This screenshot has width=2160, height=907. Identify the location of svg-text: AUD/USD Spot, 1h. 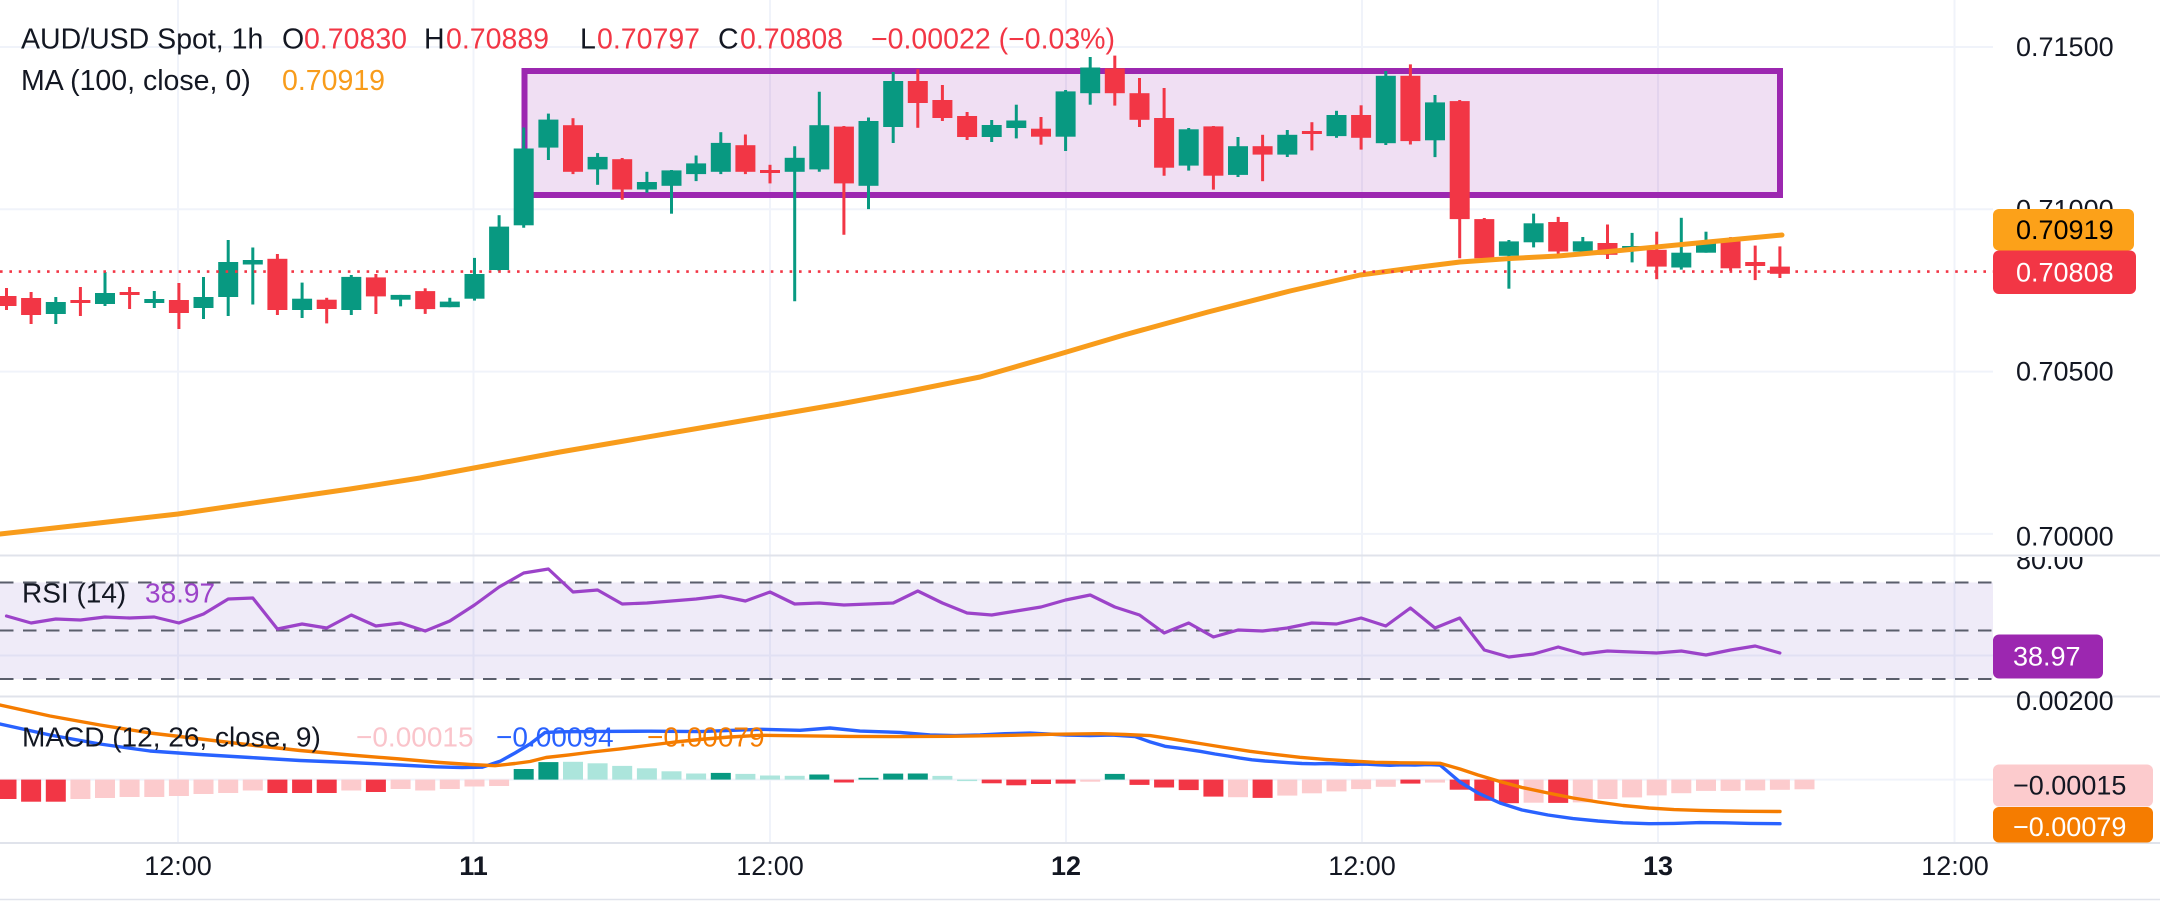
(142, 40).